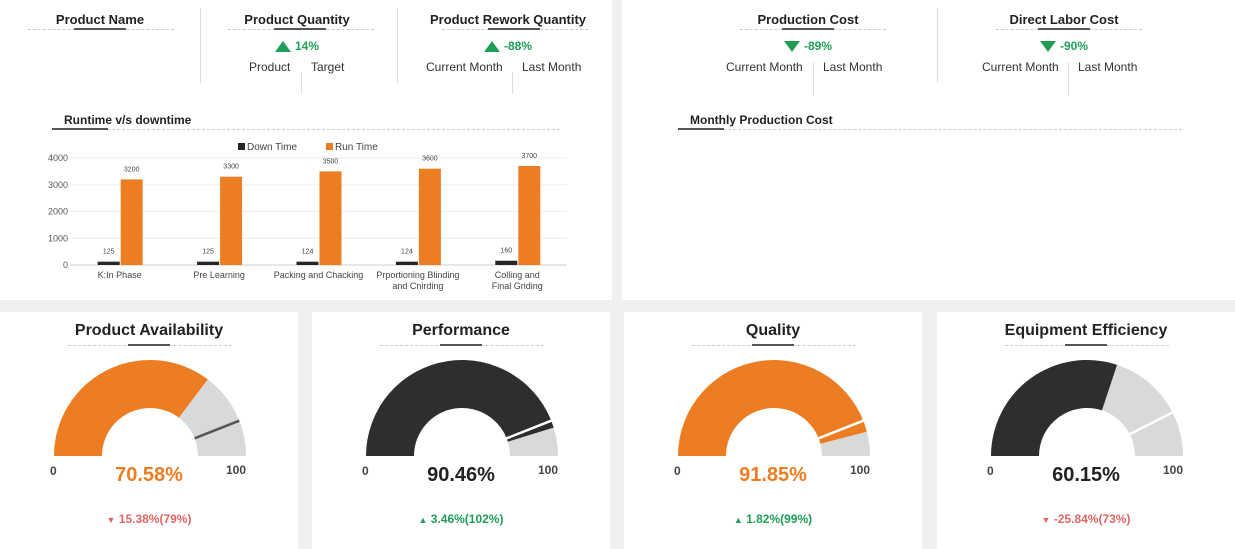 This screenshot has width=1235, height=549. Describe the element at coordinates (508, 19) in the screenshot. I see `kpi-product-rework-title: Product Rework Quantity` at that location.